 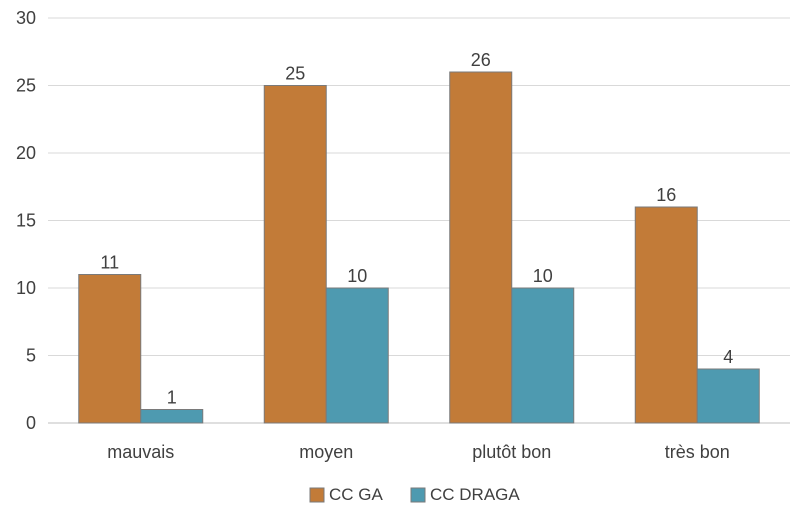 What do you see at coordinates (356, 494) in the screenshot?
I see `legend-label: CC GA` at bounding box center [356, 494].